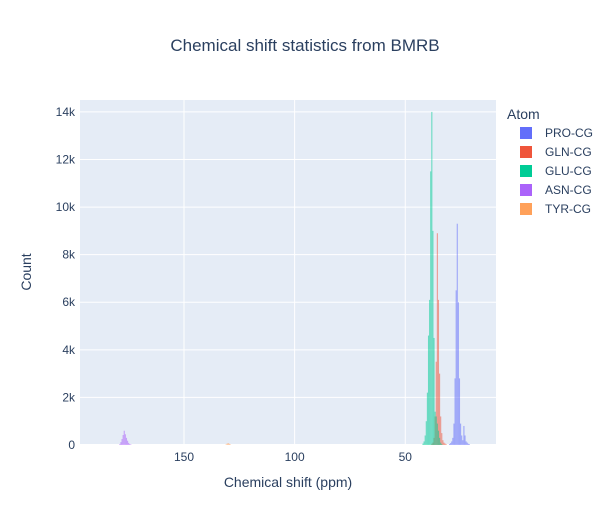 Image resolution: width=611 pixels, height=530 pixels. Describe the element at coordinates (568, 171) in the screenshot. I see `legend-label: GLU-CG` at that location.